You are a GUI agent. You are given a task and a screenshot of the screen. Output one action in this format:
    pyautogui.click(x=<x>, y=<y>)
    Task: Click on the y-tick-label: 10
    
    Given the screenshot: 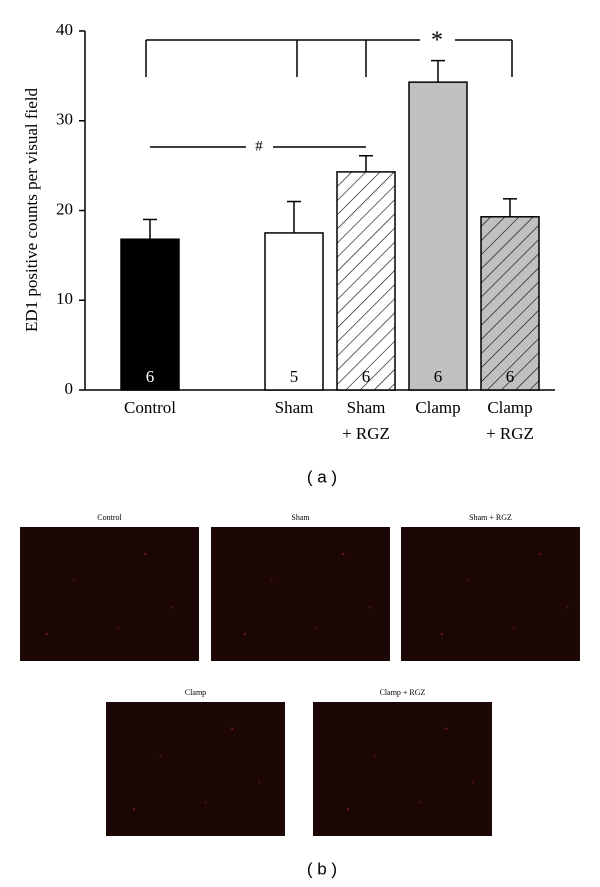 What is the action you would take?
    pyautogui.click(x=64, y=298)
    